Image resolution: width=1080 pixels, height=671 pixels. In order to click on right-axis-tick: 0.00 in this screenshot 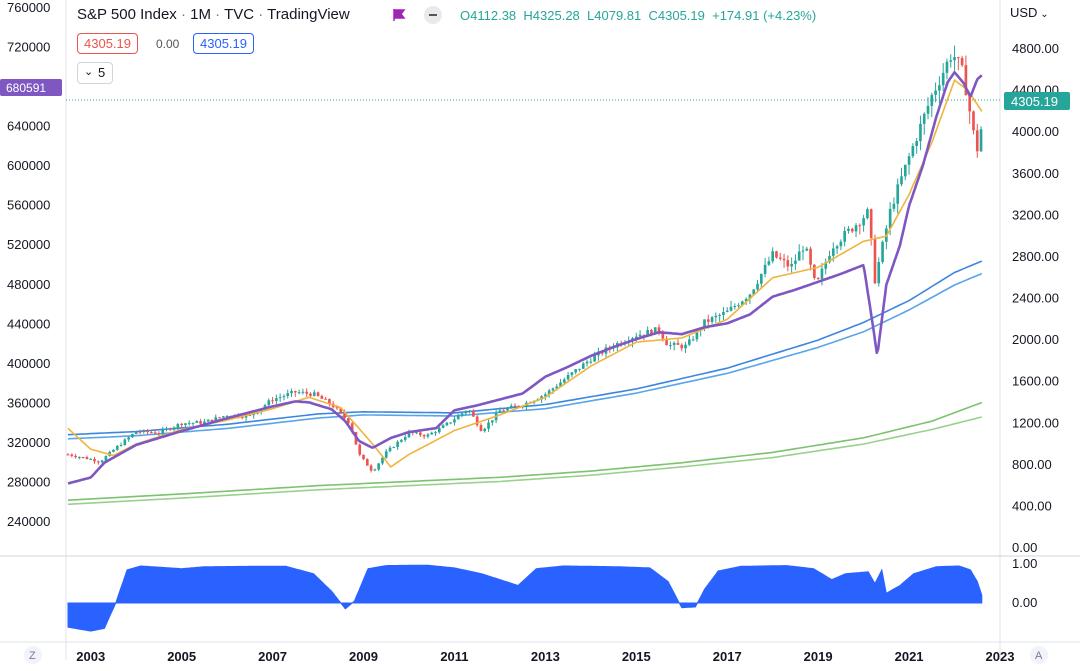, I will do `click(1024, 547)`.